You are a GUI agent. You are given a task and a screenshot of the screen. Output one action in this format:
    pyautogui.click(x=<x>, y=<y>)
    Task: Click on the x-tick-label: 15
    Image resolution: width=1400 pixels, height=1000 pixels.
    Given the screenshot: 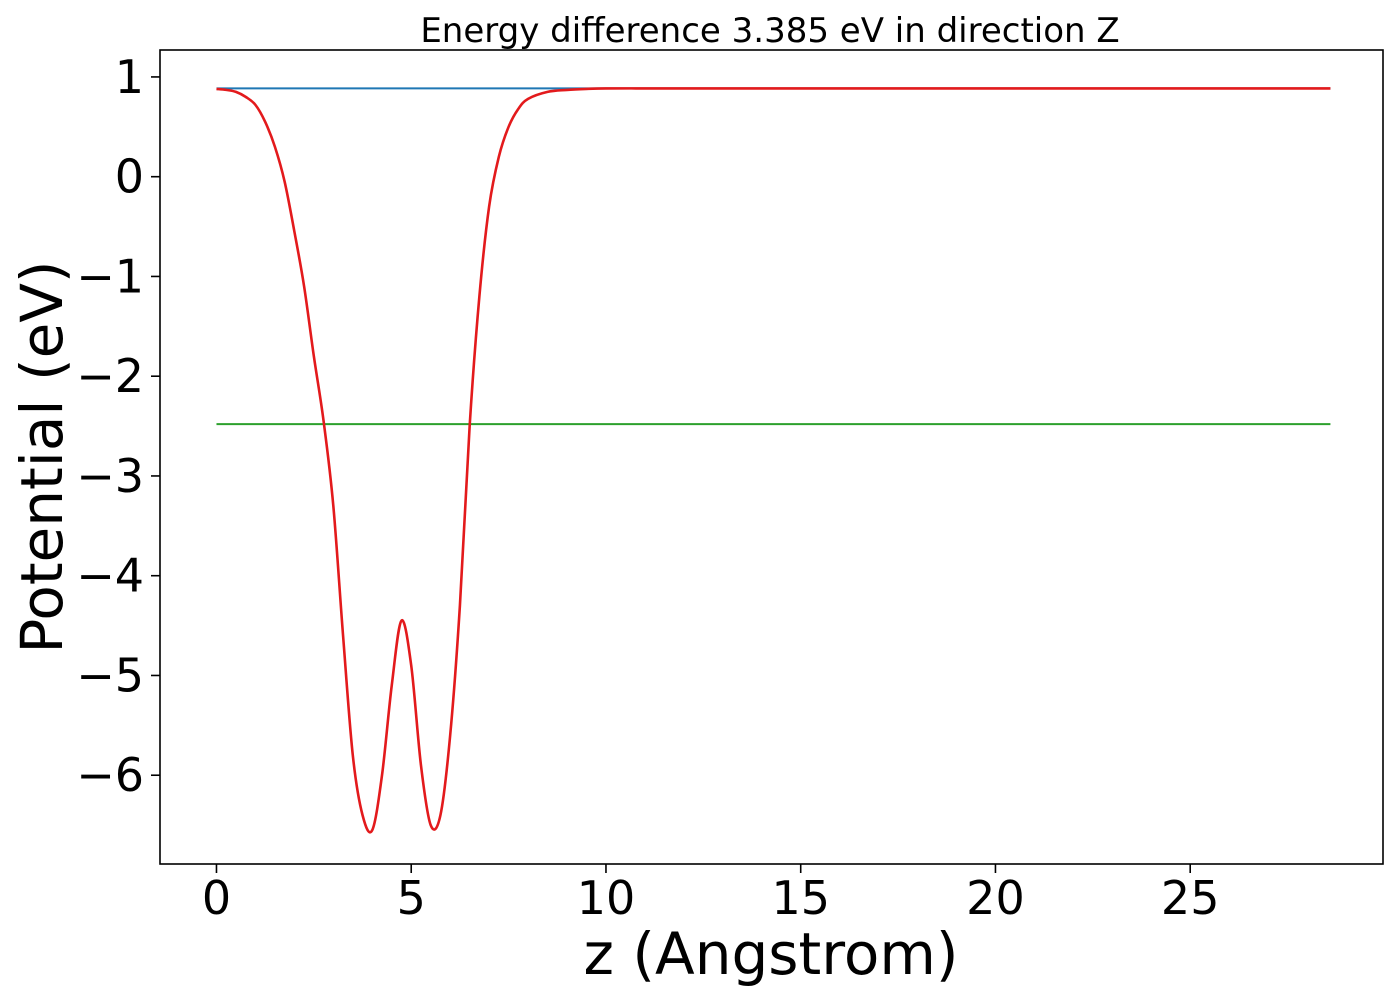 What is the action you would take?
    pyautogui.click(x=800, y=898)
    